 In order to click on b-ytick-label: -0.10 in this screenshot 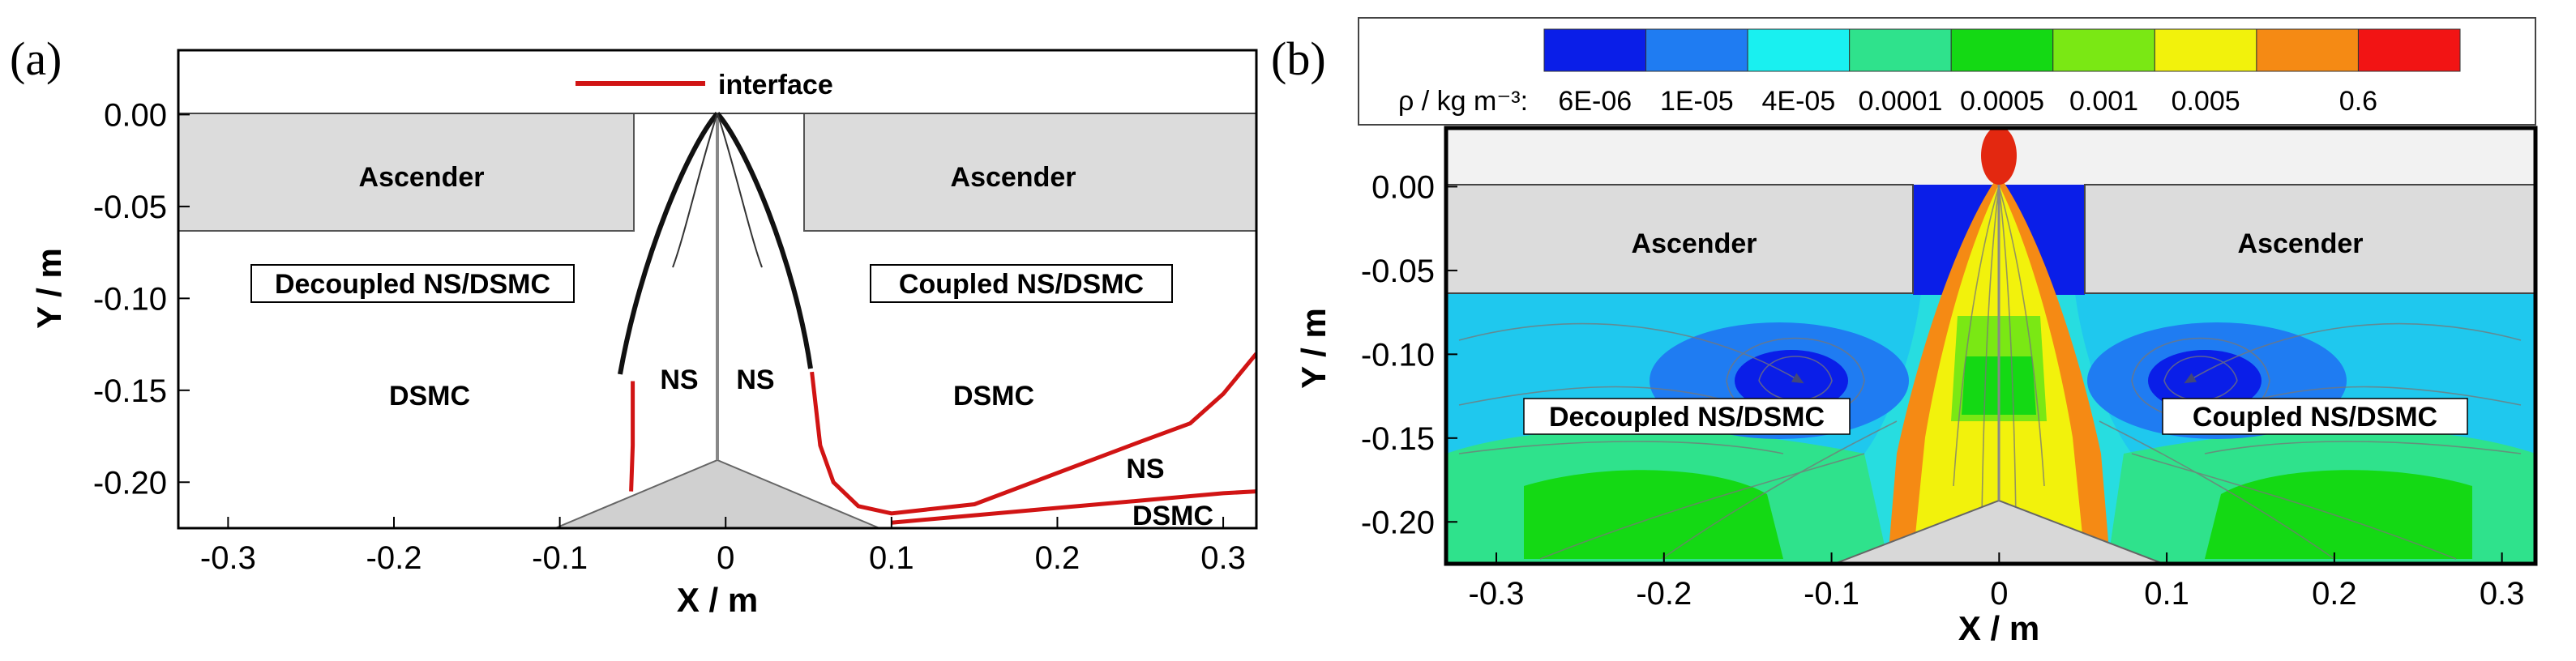, I will do `click(1398, 355)`.